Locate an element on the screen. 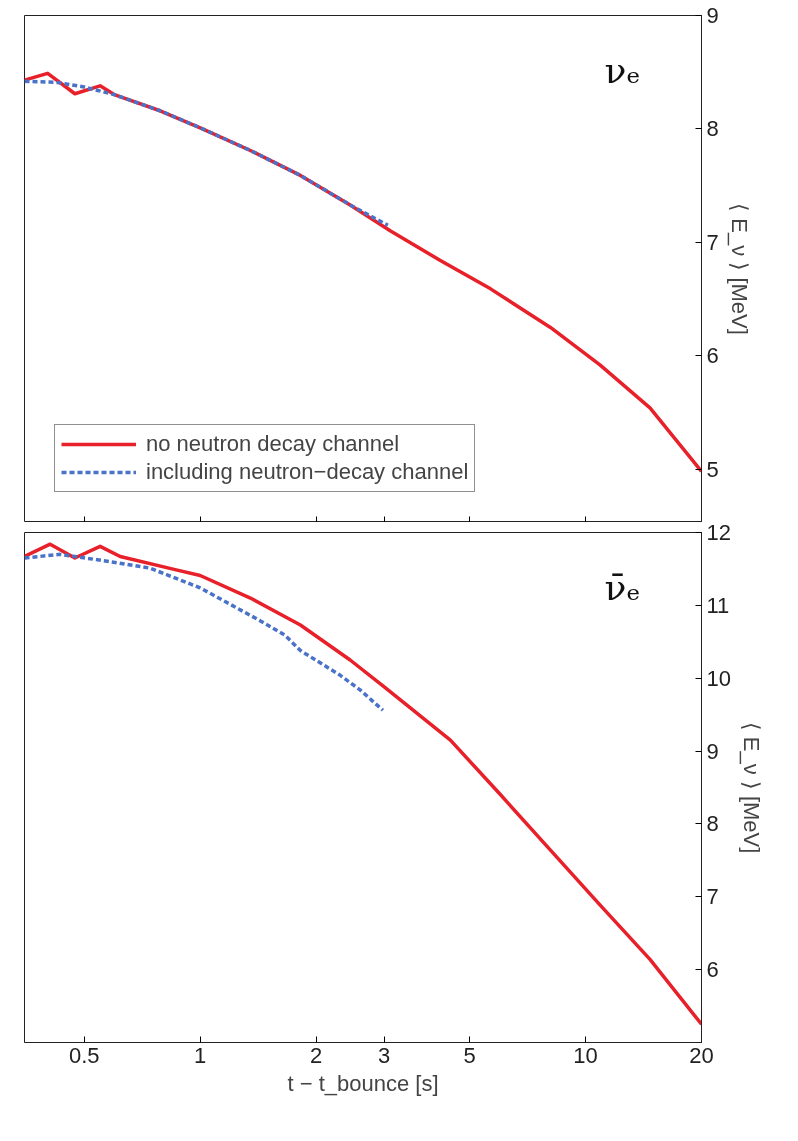 This screenshot has width=798, height=1141. x-tick-label: 5 is located at coordinates (469, 1055).